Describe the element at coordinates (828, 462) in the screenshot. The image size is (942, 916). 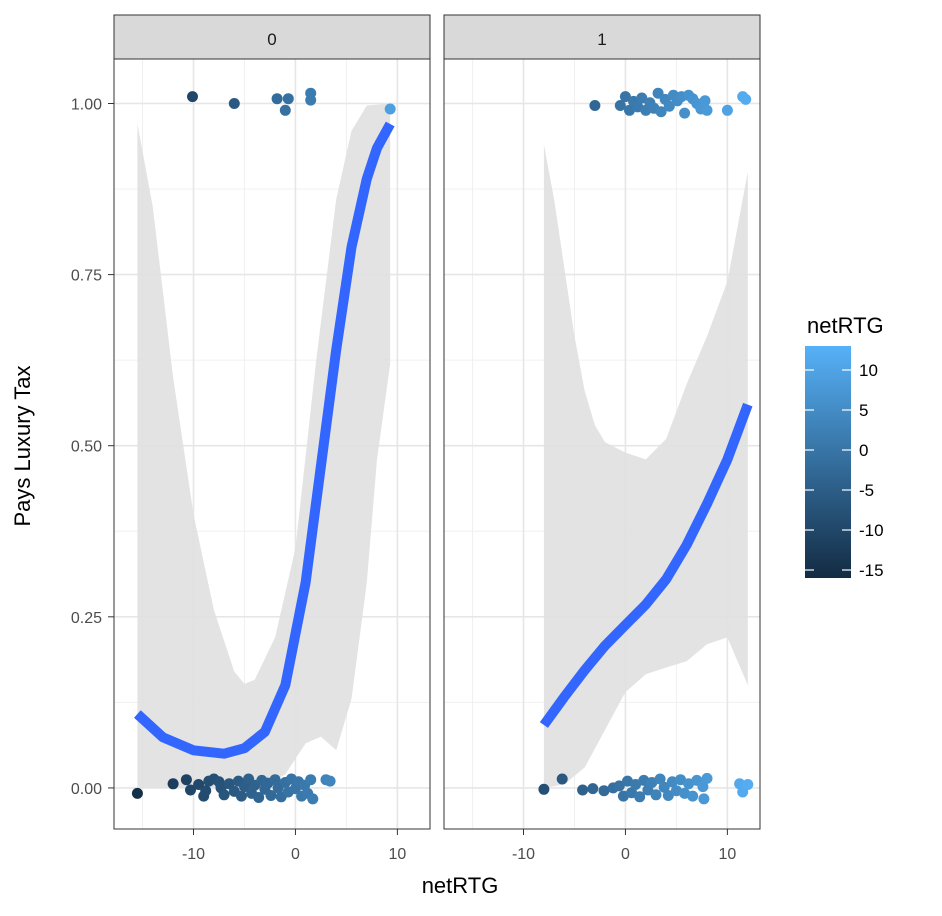
I see `legend-colorbar` at that location.